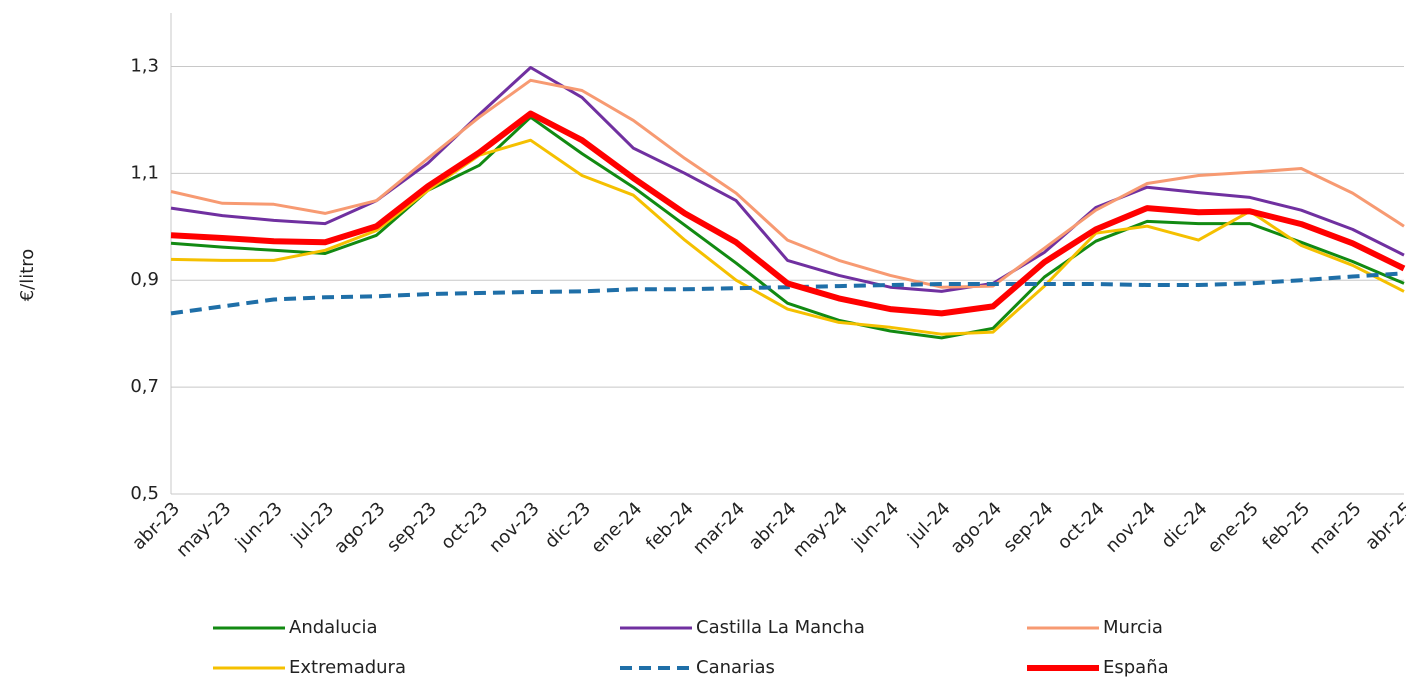 The height and width of the screenshot is (681, 1406). I want to click on y-axis-label: €/litro, so click(27, 275).